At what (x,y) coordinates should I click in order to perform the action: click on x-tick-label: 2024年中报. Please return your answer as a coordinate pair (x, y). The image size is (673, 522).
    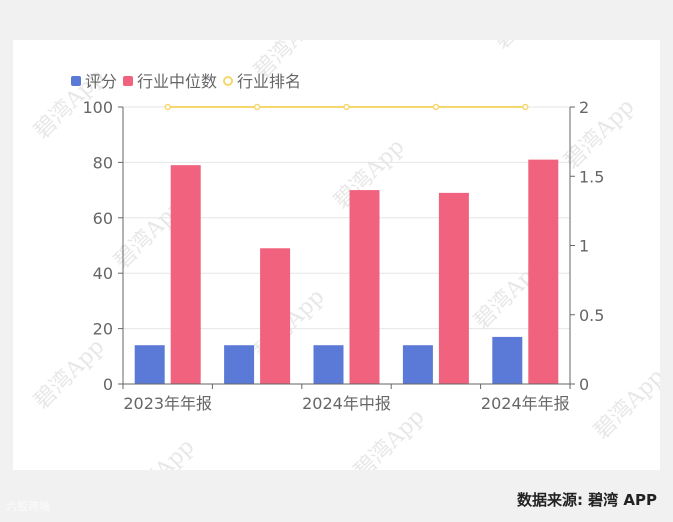
    Looking at the image, I should click on (346, 403).